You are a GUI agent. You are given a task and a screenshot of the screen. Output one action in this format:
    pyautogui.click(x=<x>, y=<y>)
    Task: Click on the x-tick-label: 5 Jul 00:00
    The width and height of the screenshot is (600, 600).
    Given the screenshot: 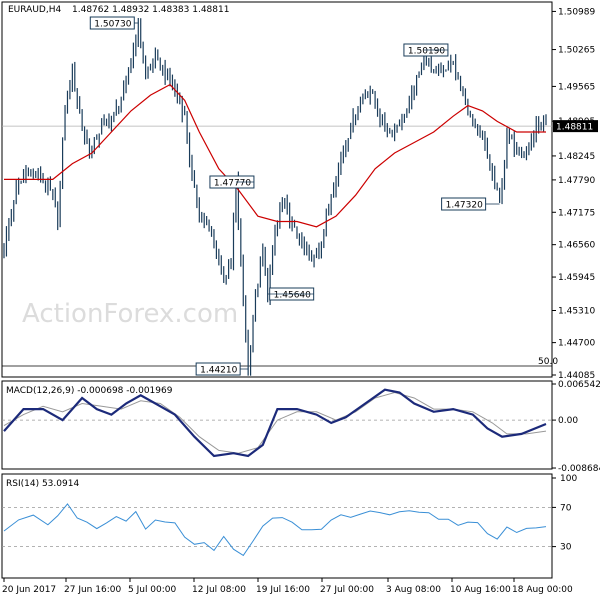 What is the action you would take?
    pyautogui.click(x=152, y=590)
    